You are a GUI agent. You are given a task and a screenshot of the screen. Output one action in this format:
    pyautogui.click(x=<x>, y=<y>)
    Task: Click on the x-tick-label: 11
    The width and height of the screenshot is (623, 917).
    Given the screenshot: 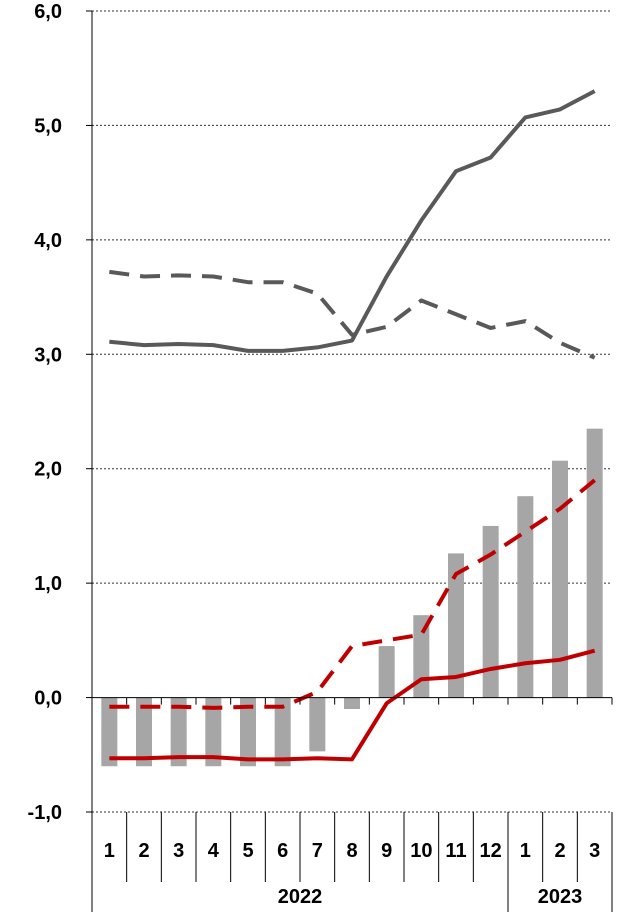 What is the action you would take?
    pyautogui.click(x=455, y=851)
    